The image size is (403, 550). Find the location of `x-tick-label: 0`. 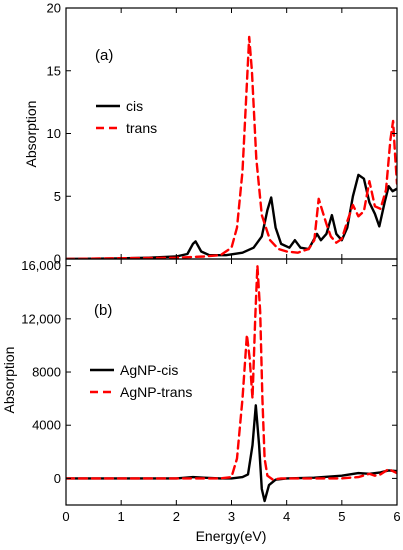

x-tick-label: 0 is located at coordinates (65, 516).